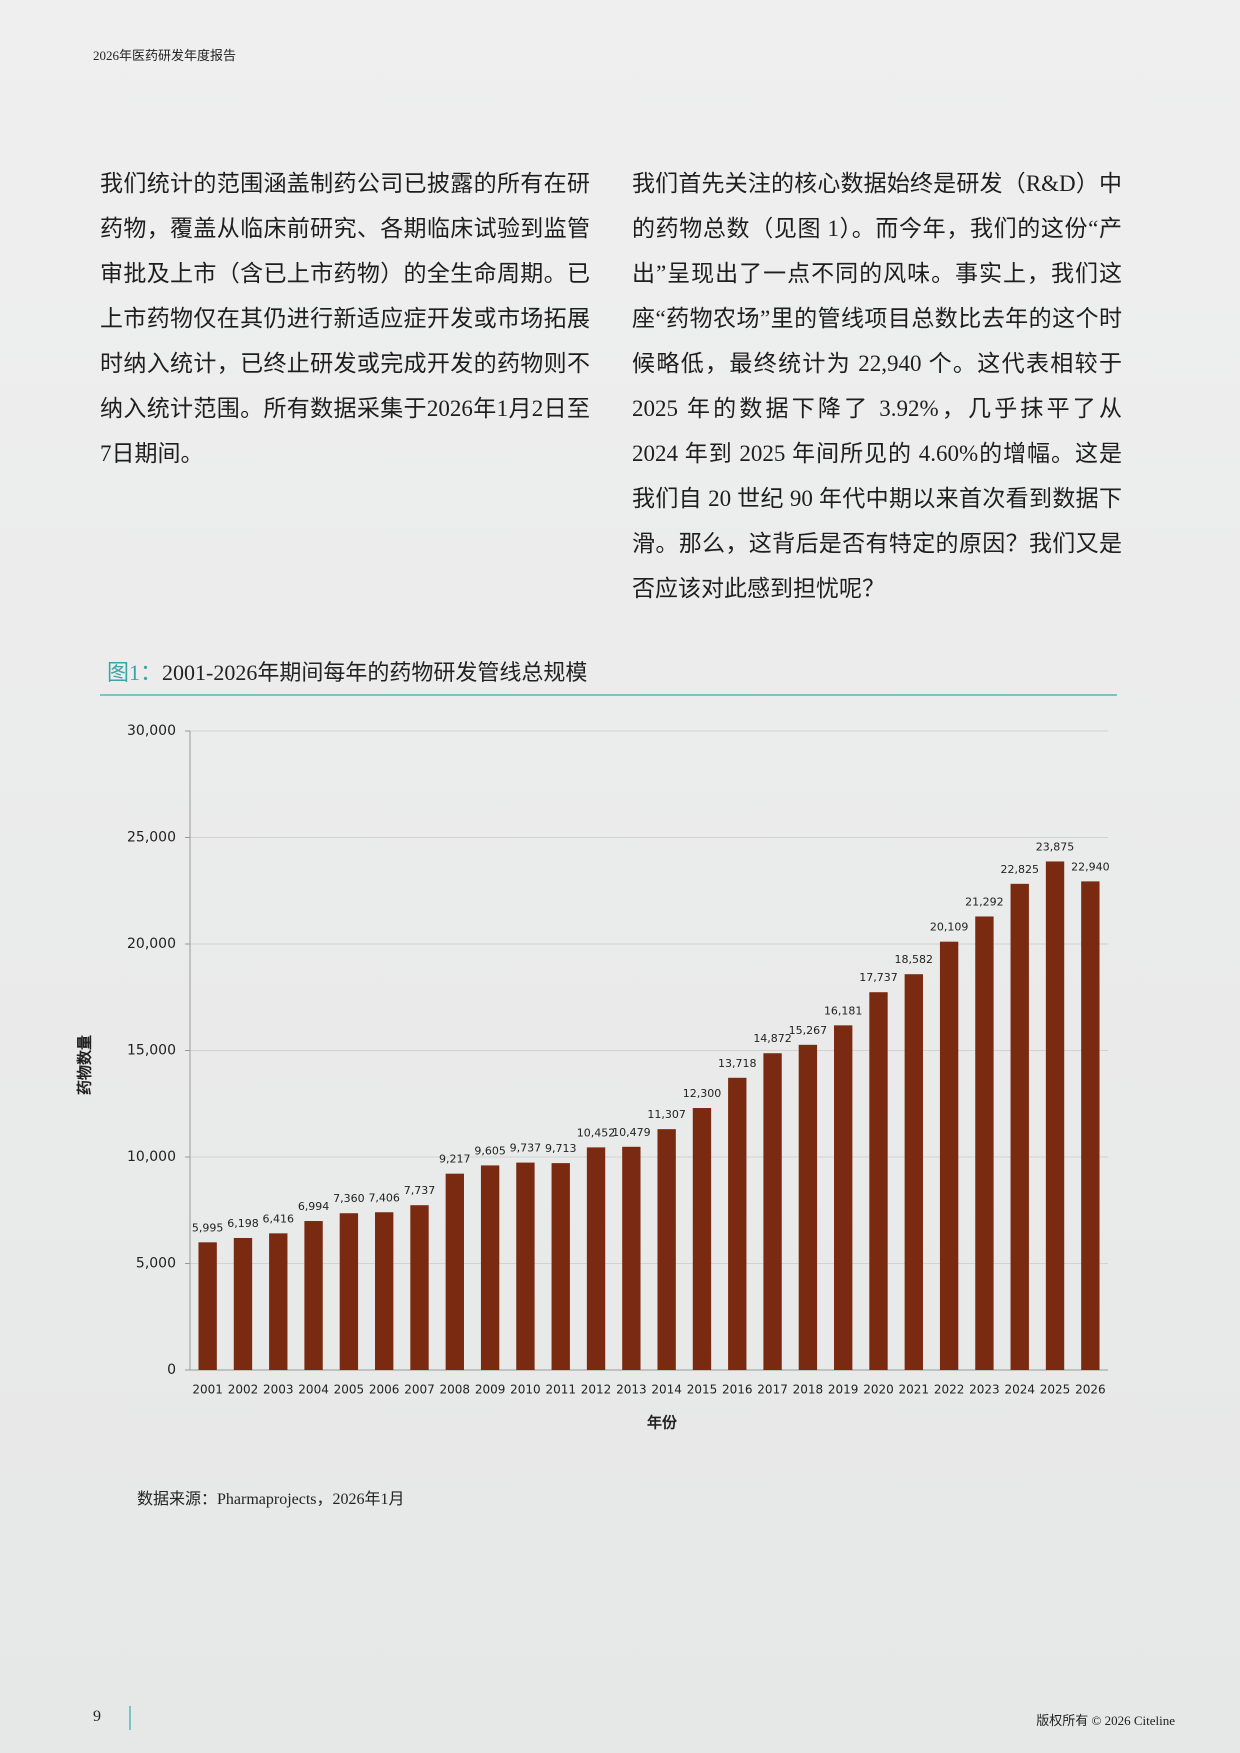 The height and width of the screenshot is (1753, 1240). Describe the element at coordinates (349, 1390) in the screenshot. I see `x-tick-label: 2005` at that location.